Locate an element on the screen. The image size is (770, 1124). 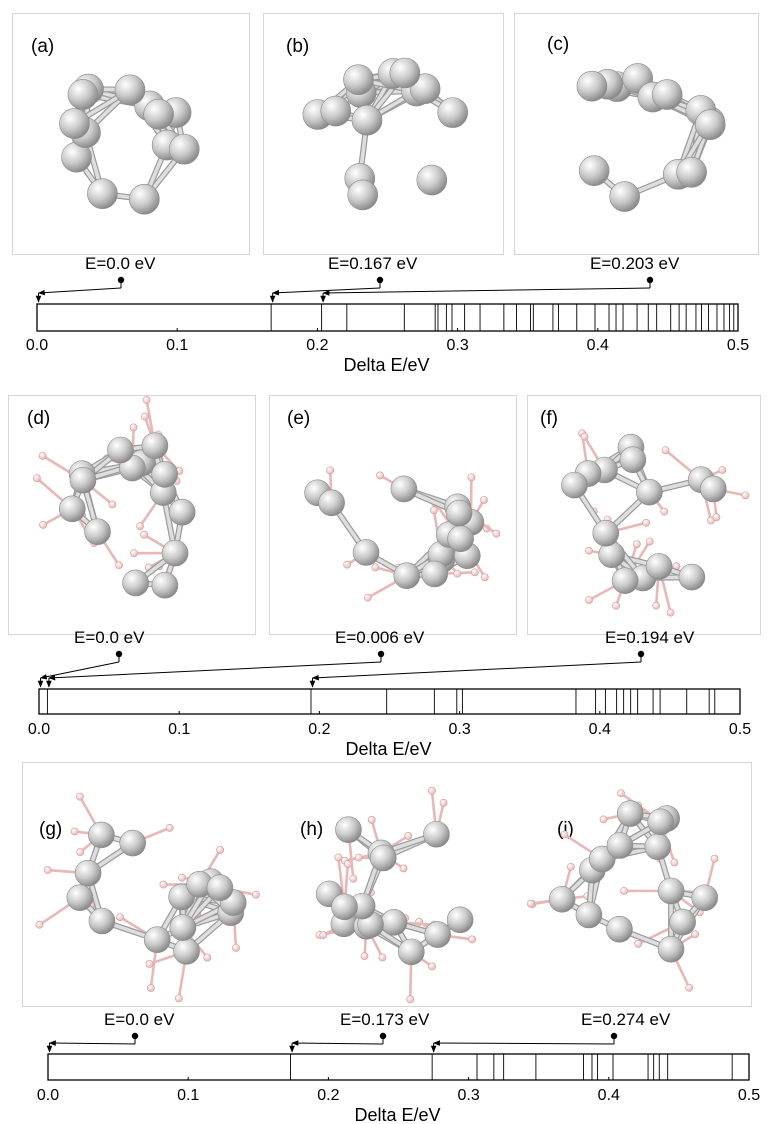
structure-panel-d: (d) is located at coordinates (132, 515).